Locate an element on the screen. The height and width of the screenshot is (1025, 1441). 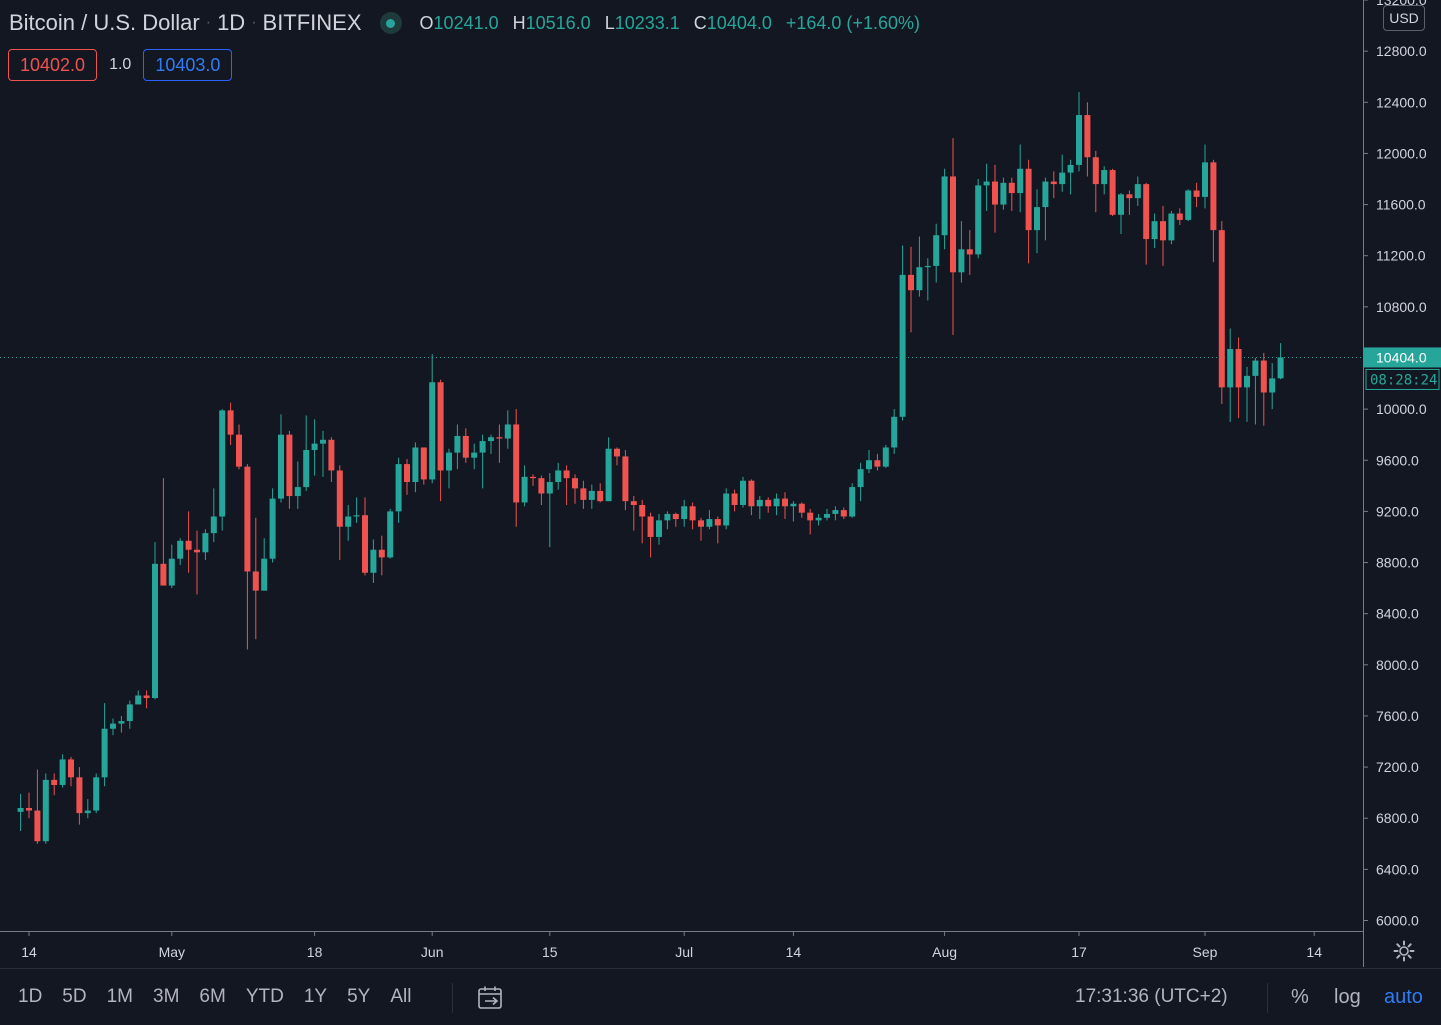
sell-button: 10402.0 is located at coordinates (53, 65).